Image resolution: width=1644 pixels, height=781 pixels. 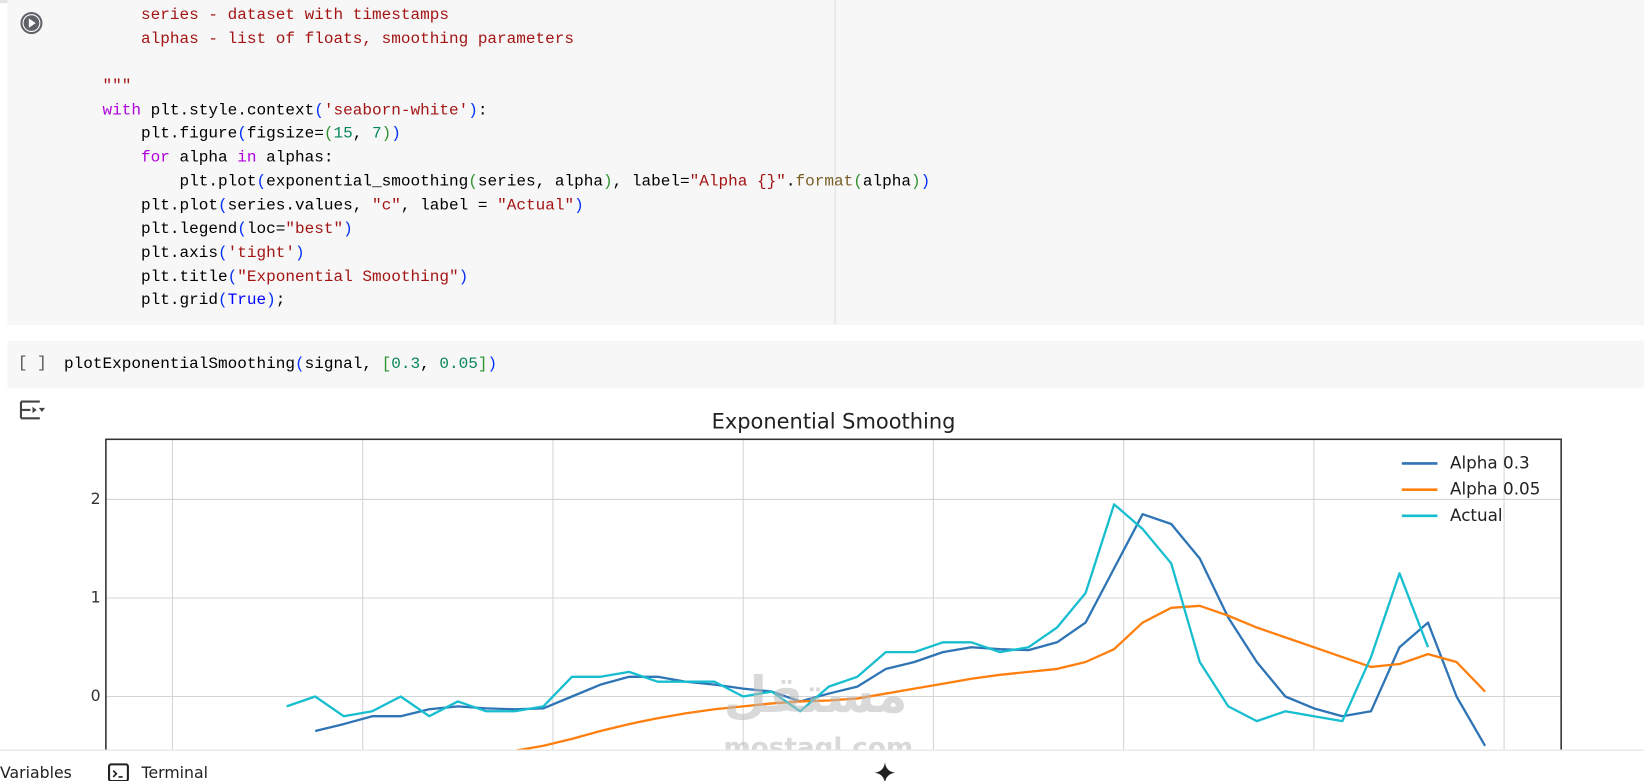 I want to click on bottom-bar: Variables Terminal, so click(x=822, y=765).